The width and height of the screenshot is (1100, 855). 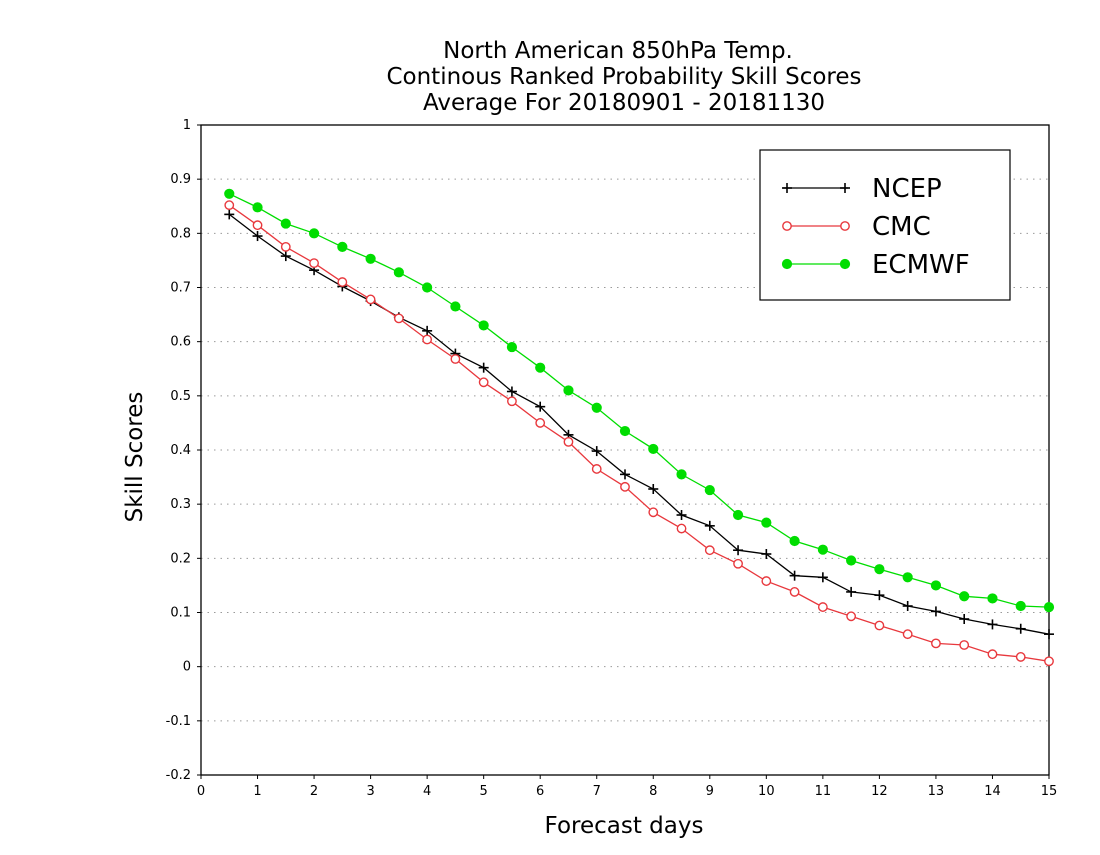 I want to click on y-axis-ticks: -0.2 -0.1 0 0.1 0.2 0.3 0.4 0.5 0.6 0.7 0.8 0.9 1, so click(x=183, y=450).